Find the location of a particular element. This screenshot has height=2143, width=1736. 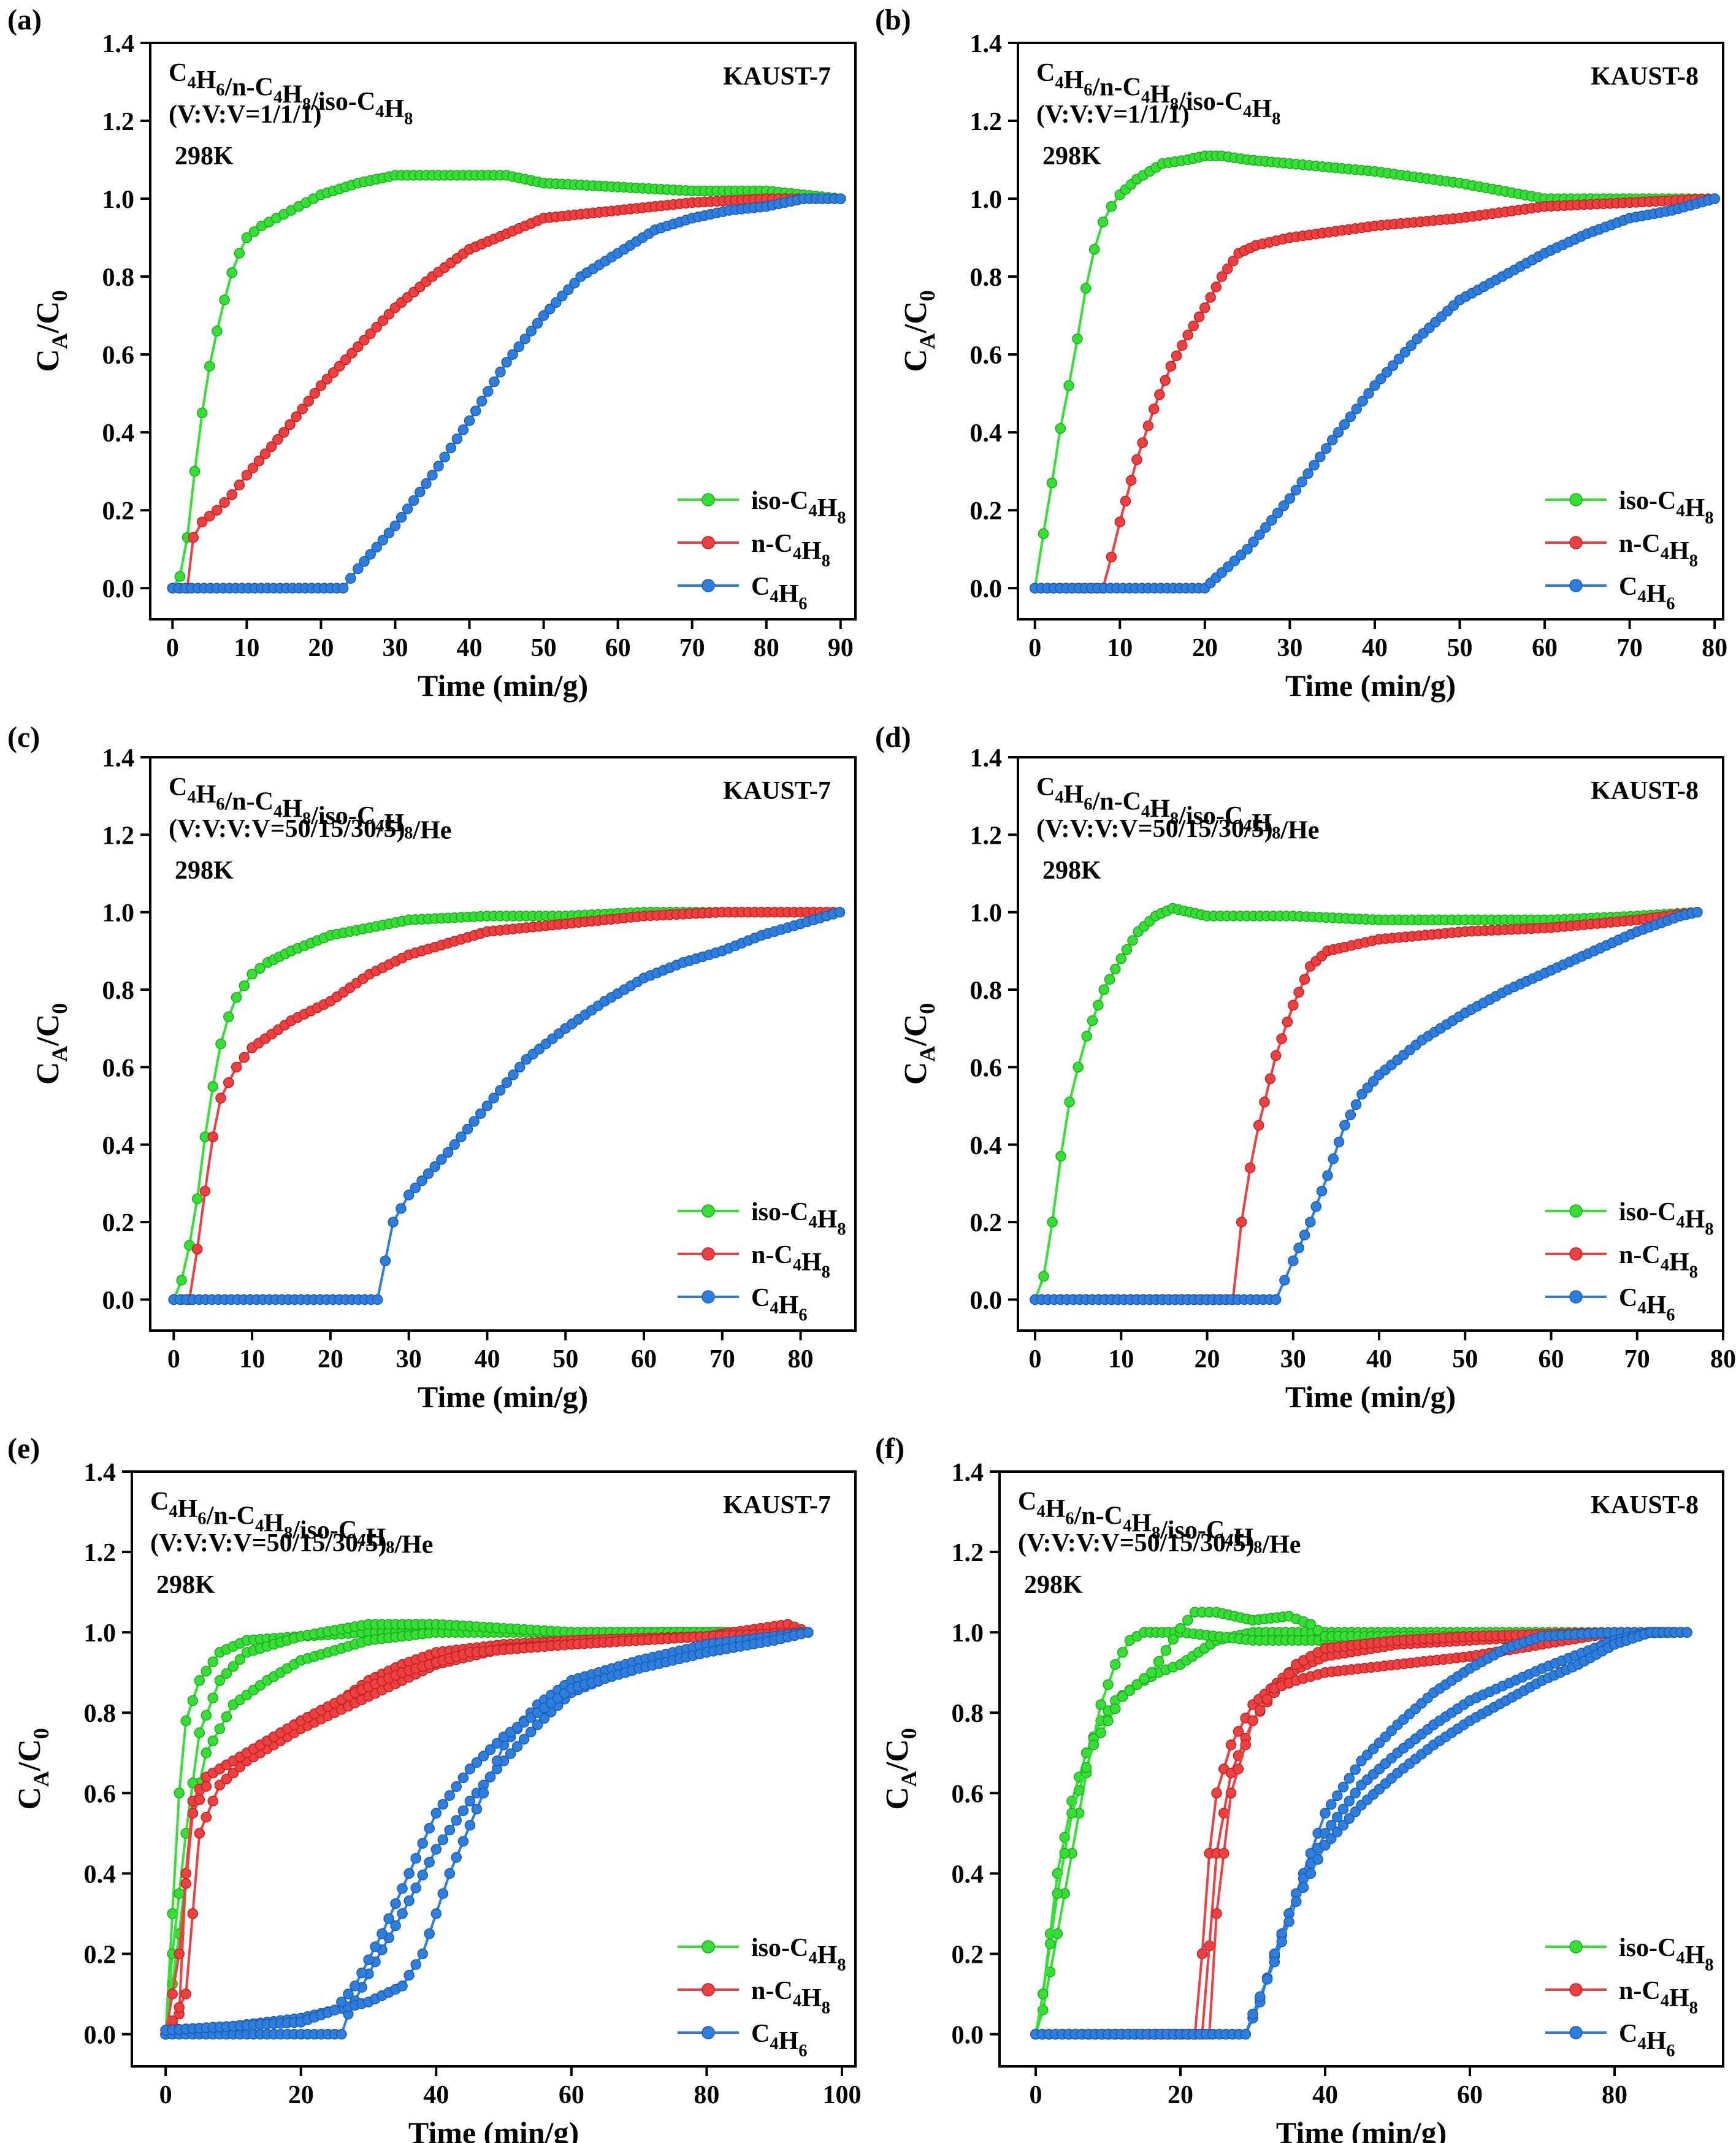

x-tick-label: 40 is located at coordinates (436, 2095).